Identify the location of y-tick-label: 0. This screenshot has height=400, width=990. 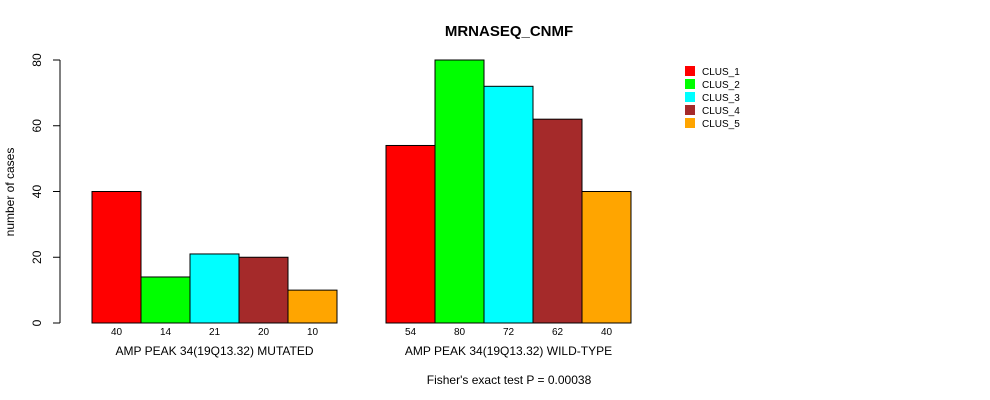
(37, 322).